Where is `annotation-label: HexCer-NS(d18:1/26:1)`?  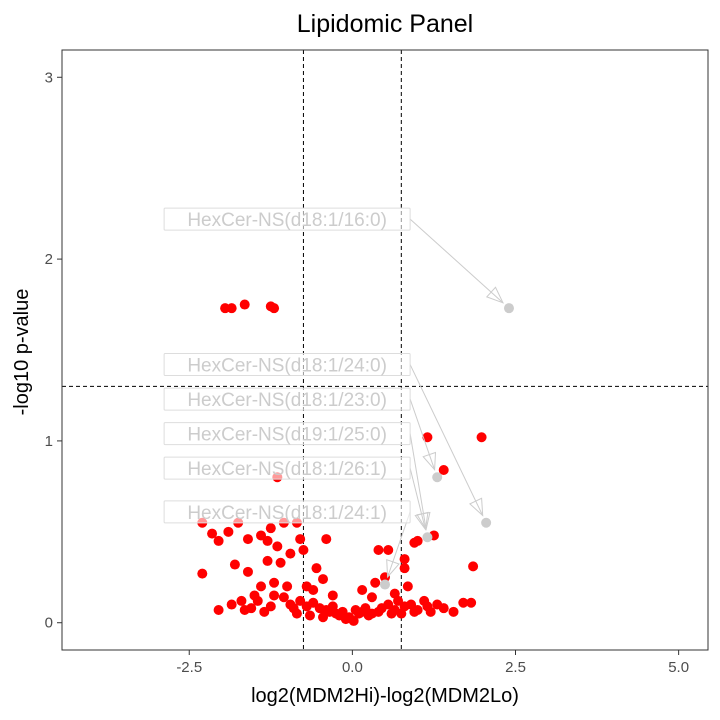
annotation-label: HexCer-NS(d18:1/26:1) is located at coordinates (287, 469).